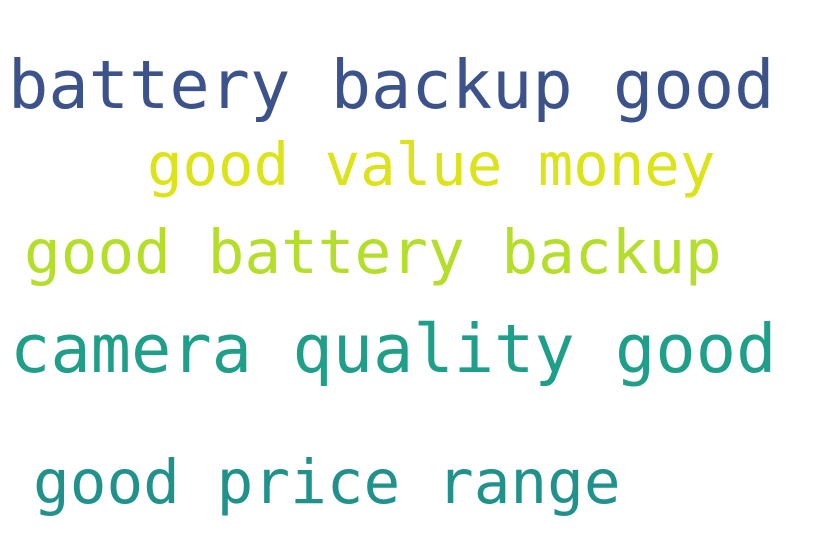 The height and width of the screenshot is (558, 829). What do you see at coordinates (373, 252) in the screenshot?
I see `phrase-good-battery-backup: good battery backup` at bounding box center [373, 252].